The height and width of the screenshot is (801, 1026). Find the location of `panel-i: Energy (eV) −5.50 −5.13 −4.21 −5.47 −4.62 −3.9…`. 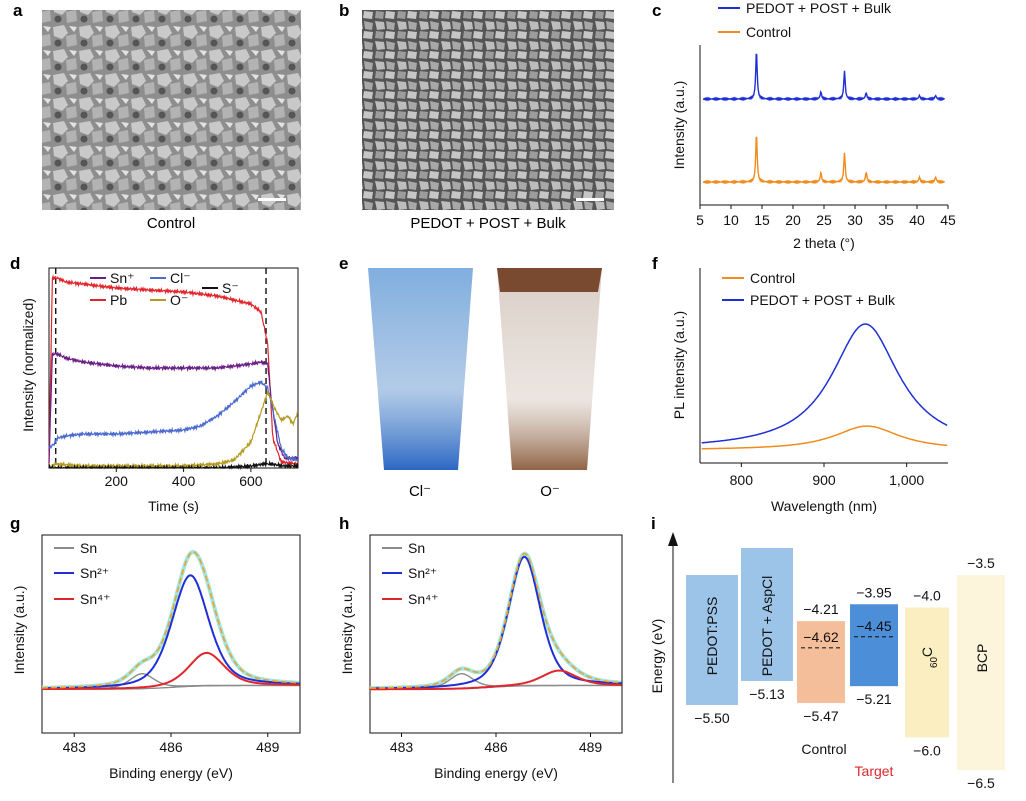

panel-i: Energy (eV) −5.50 −5.13 −4.21 −5.47 −4.62 −3.9… is located at coordinates (827, 661).